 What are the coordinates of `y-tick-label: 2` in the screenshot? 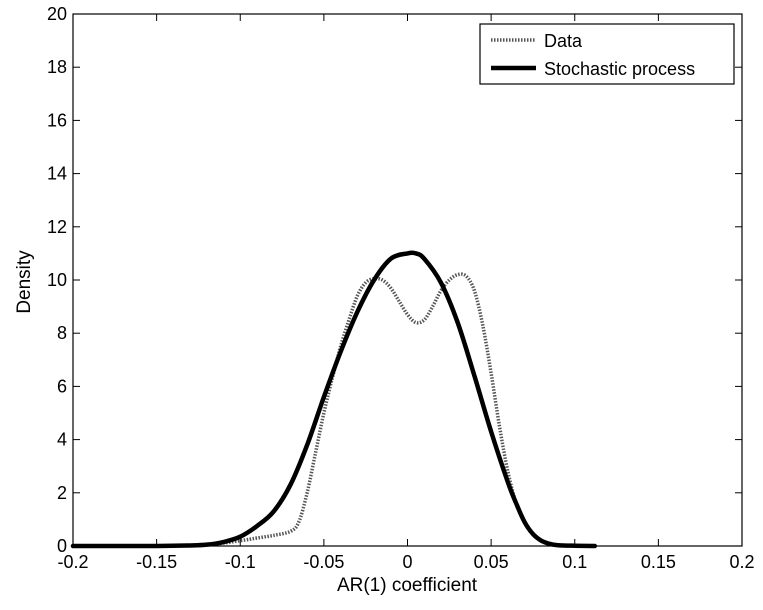 It's located at (62, 493).